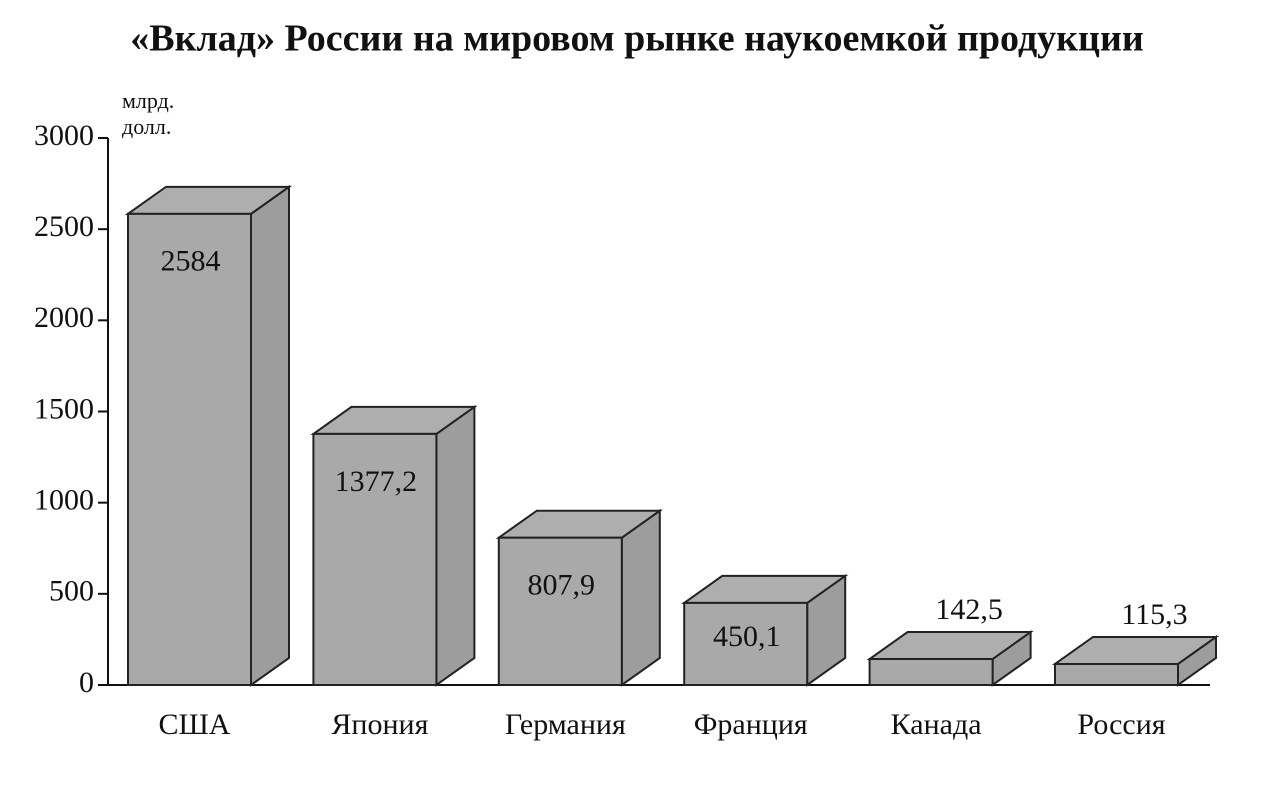  Describe the element at coordinates (64, 408) in the screenshot. I see `y-tick-label: 1500` at that location.